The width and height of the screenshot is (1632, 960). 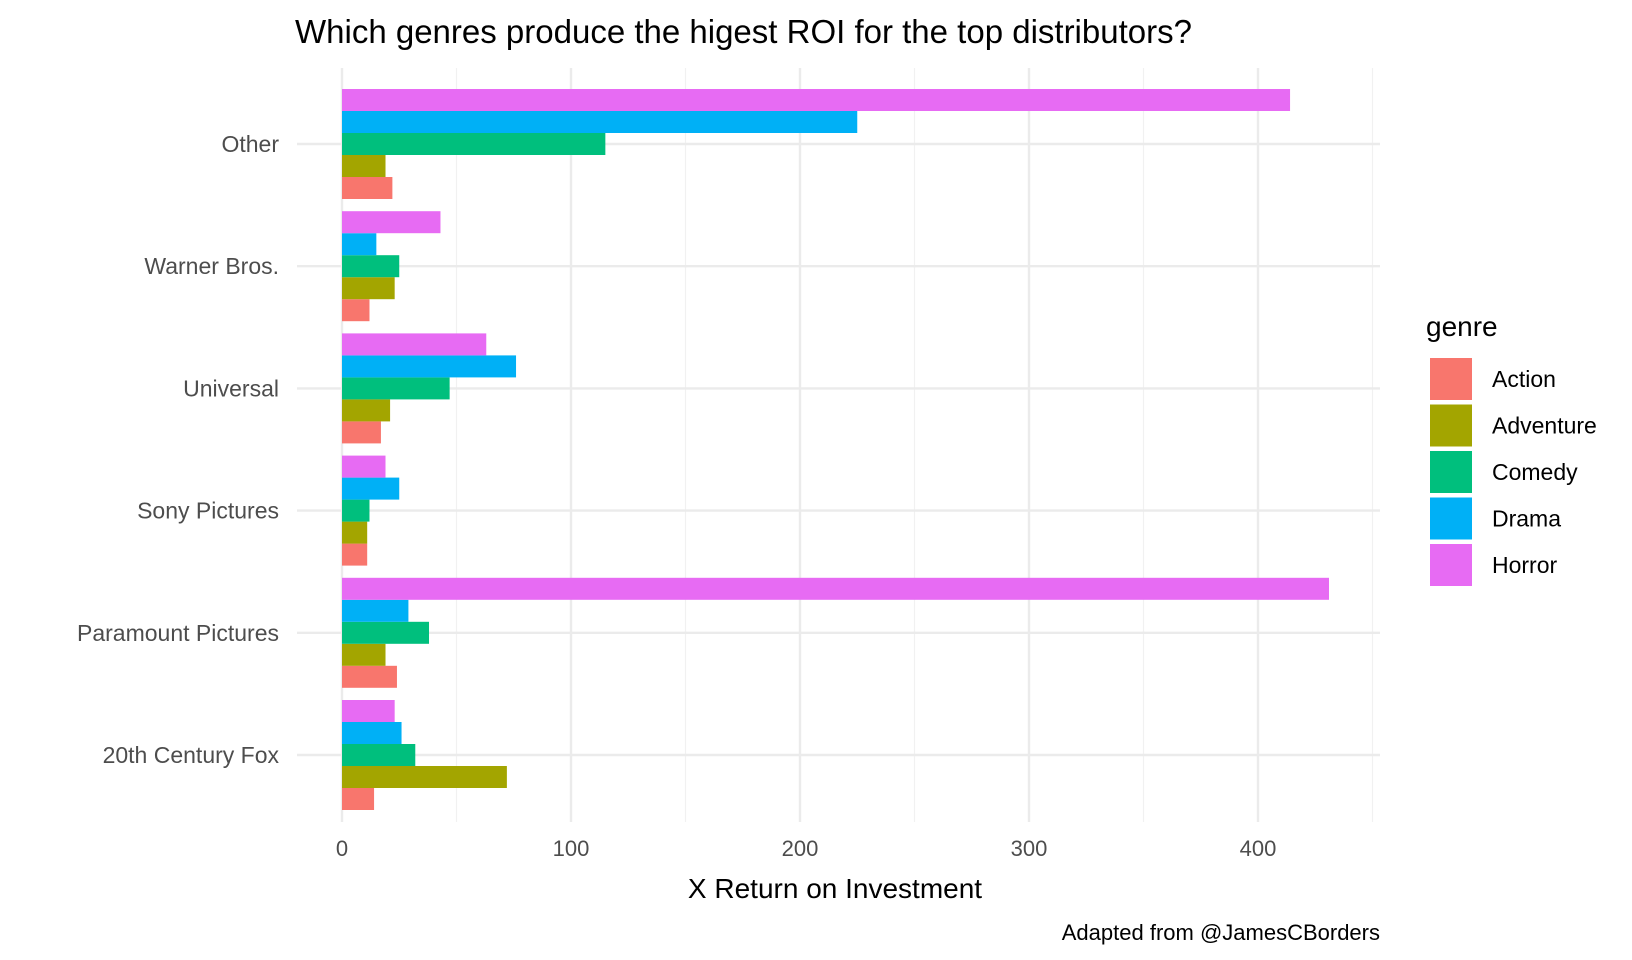 I want to click on x-tick-label: 100, so click(x=571, y=848).